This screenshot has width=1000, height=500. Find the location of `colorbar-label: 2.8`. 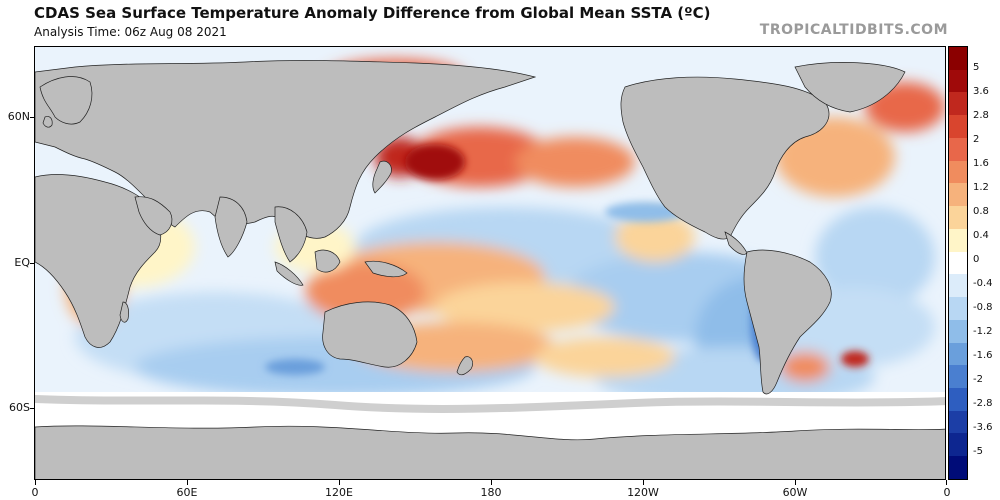

colorbar-label: 2.8 is located at coordinates (981, 115).